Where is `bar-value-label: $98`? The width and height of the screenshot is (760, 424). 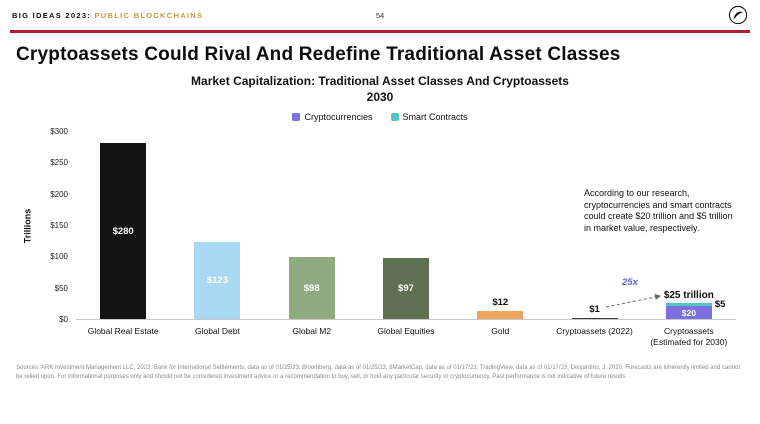
bar-value-label: $98 is located at coordinates (311, 288).